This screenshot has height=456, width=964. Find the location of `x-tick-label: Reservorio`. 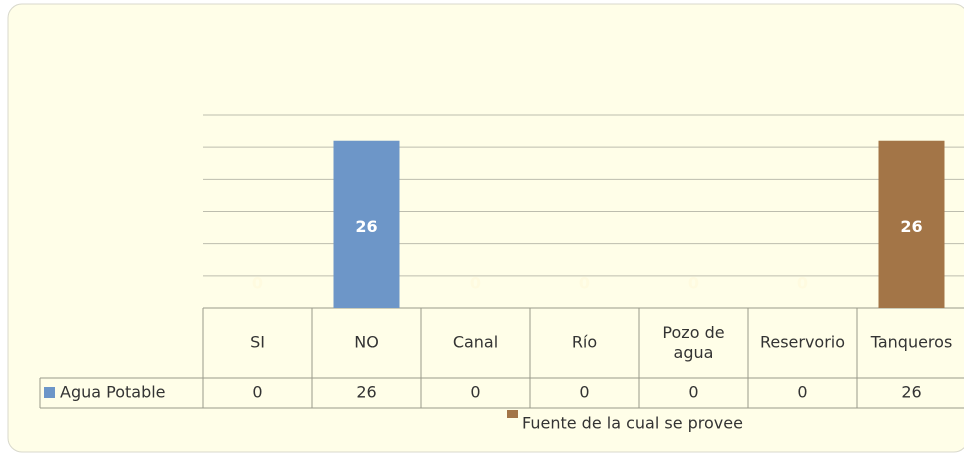

x-tick-label: Reservorio is located at coordinates (802, 342).